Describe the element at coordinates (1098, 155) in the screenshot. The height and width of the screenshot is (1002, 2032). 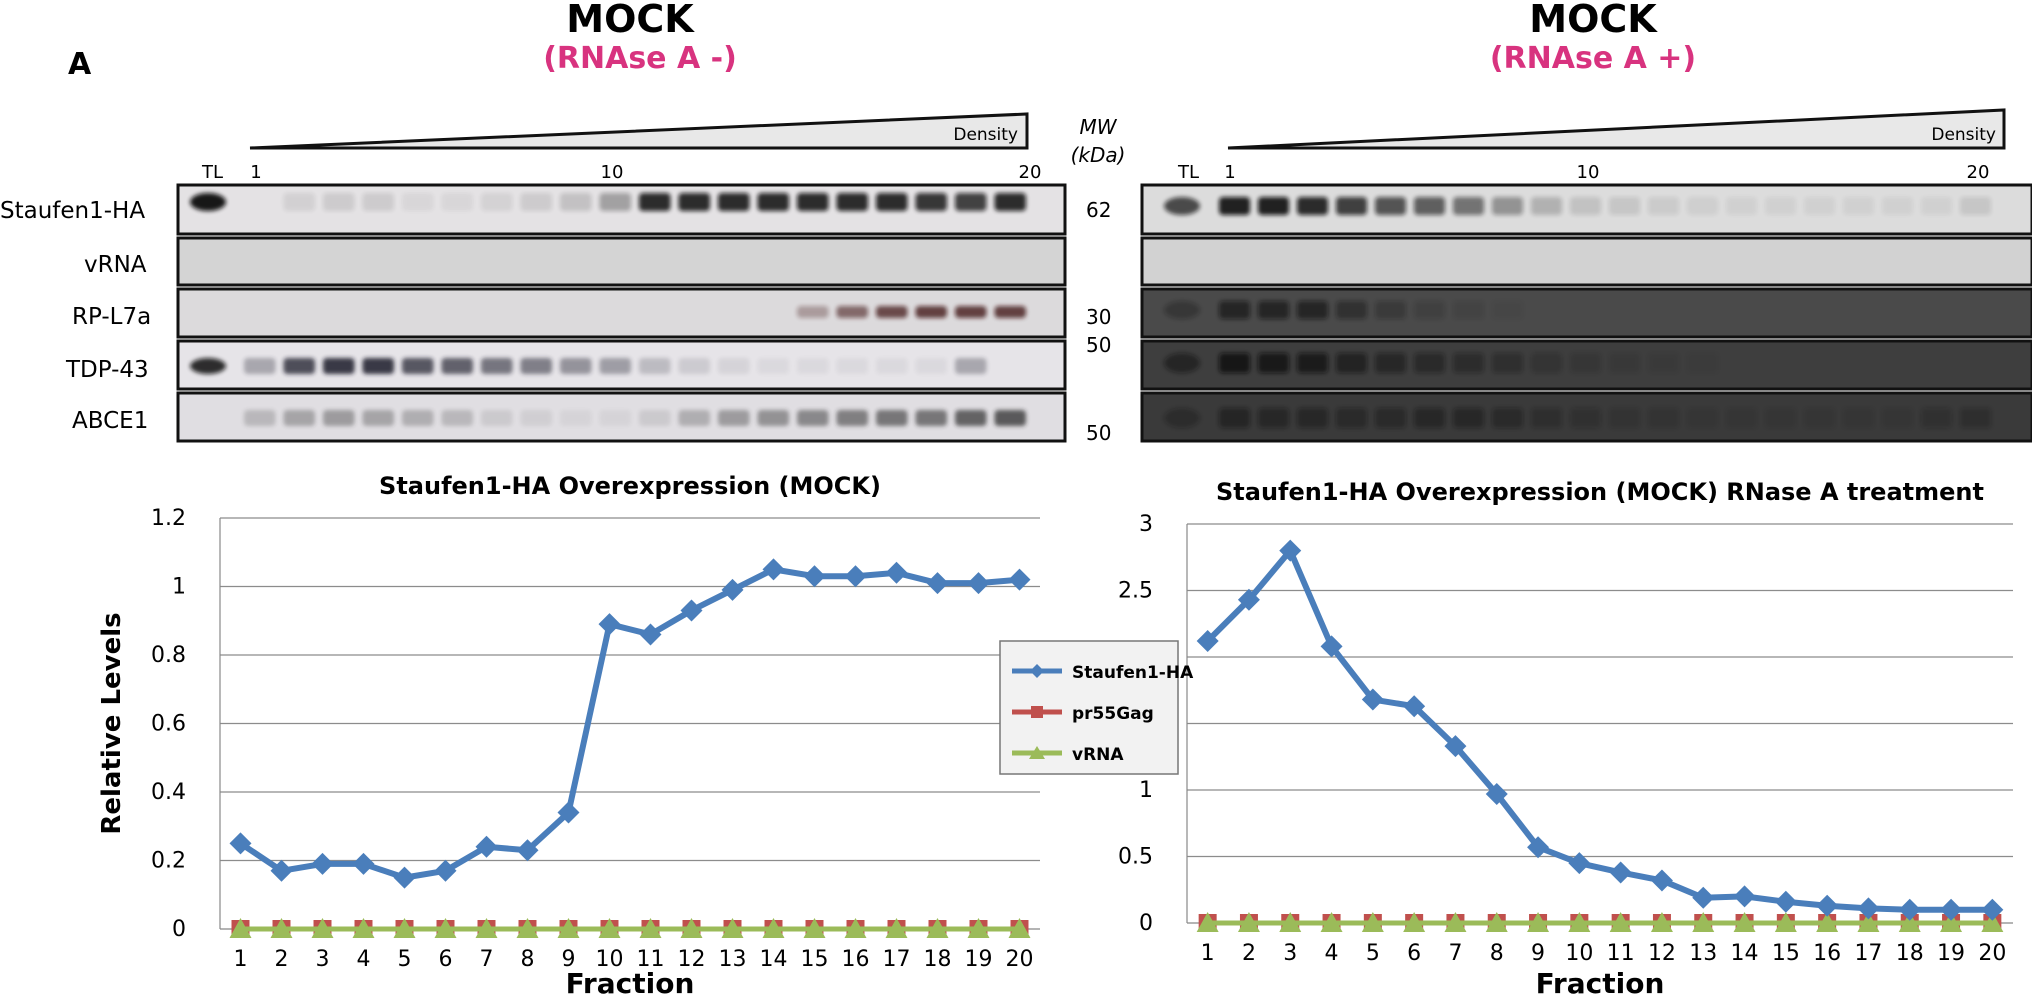
I see `mw-header-unit: (kDa)` at that location.